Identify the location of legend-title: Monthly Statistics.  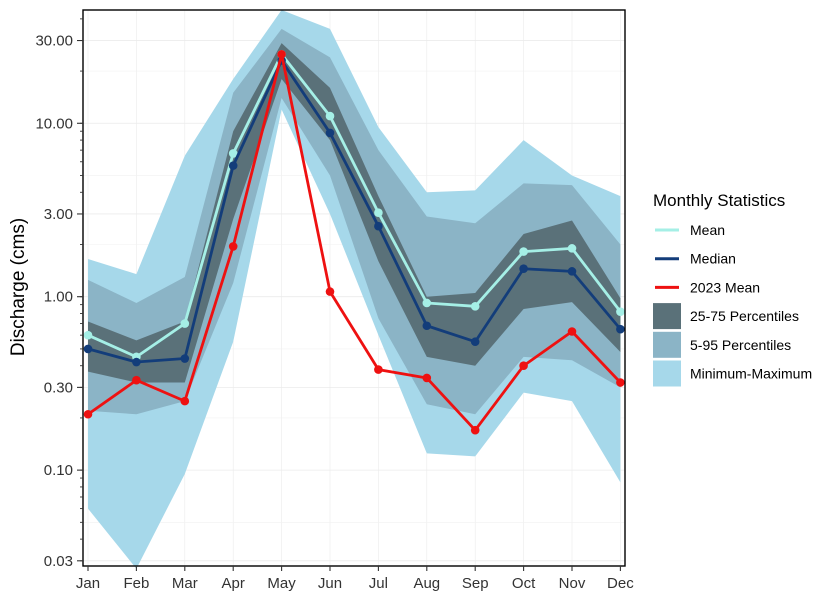
(719, 200).